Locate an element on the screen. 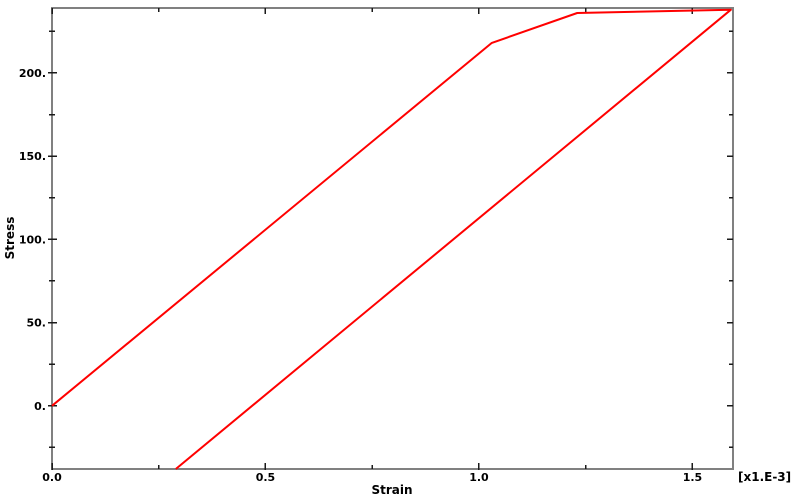 The width and height of the screenshot is (800, 502). y-tick-label: 200. is located at coordinates (32, 73).